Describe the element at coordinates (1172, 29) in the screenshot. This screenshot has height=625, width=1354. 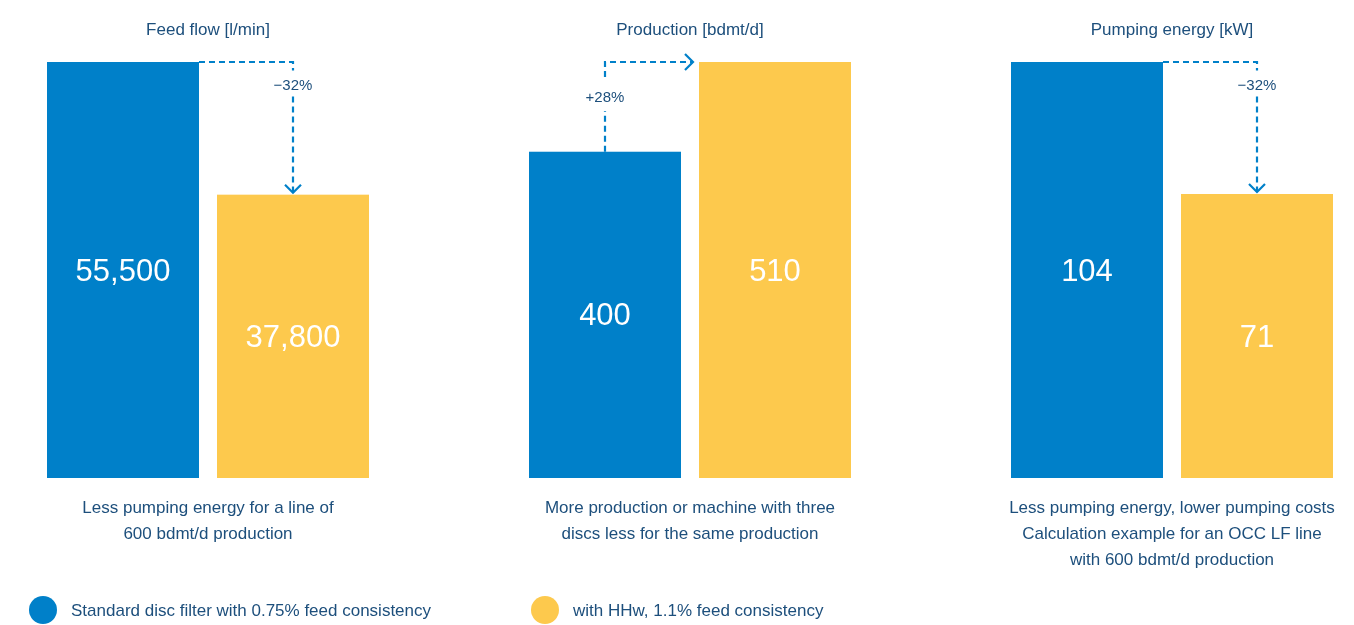
I see `chart-title: Pumping energy [kW]` at that location.